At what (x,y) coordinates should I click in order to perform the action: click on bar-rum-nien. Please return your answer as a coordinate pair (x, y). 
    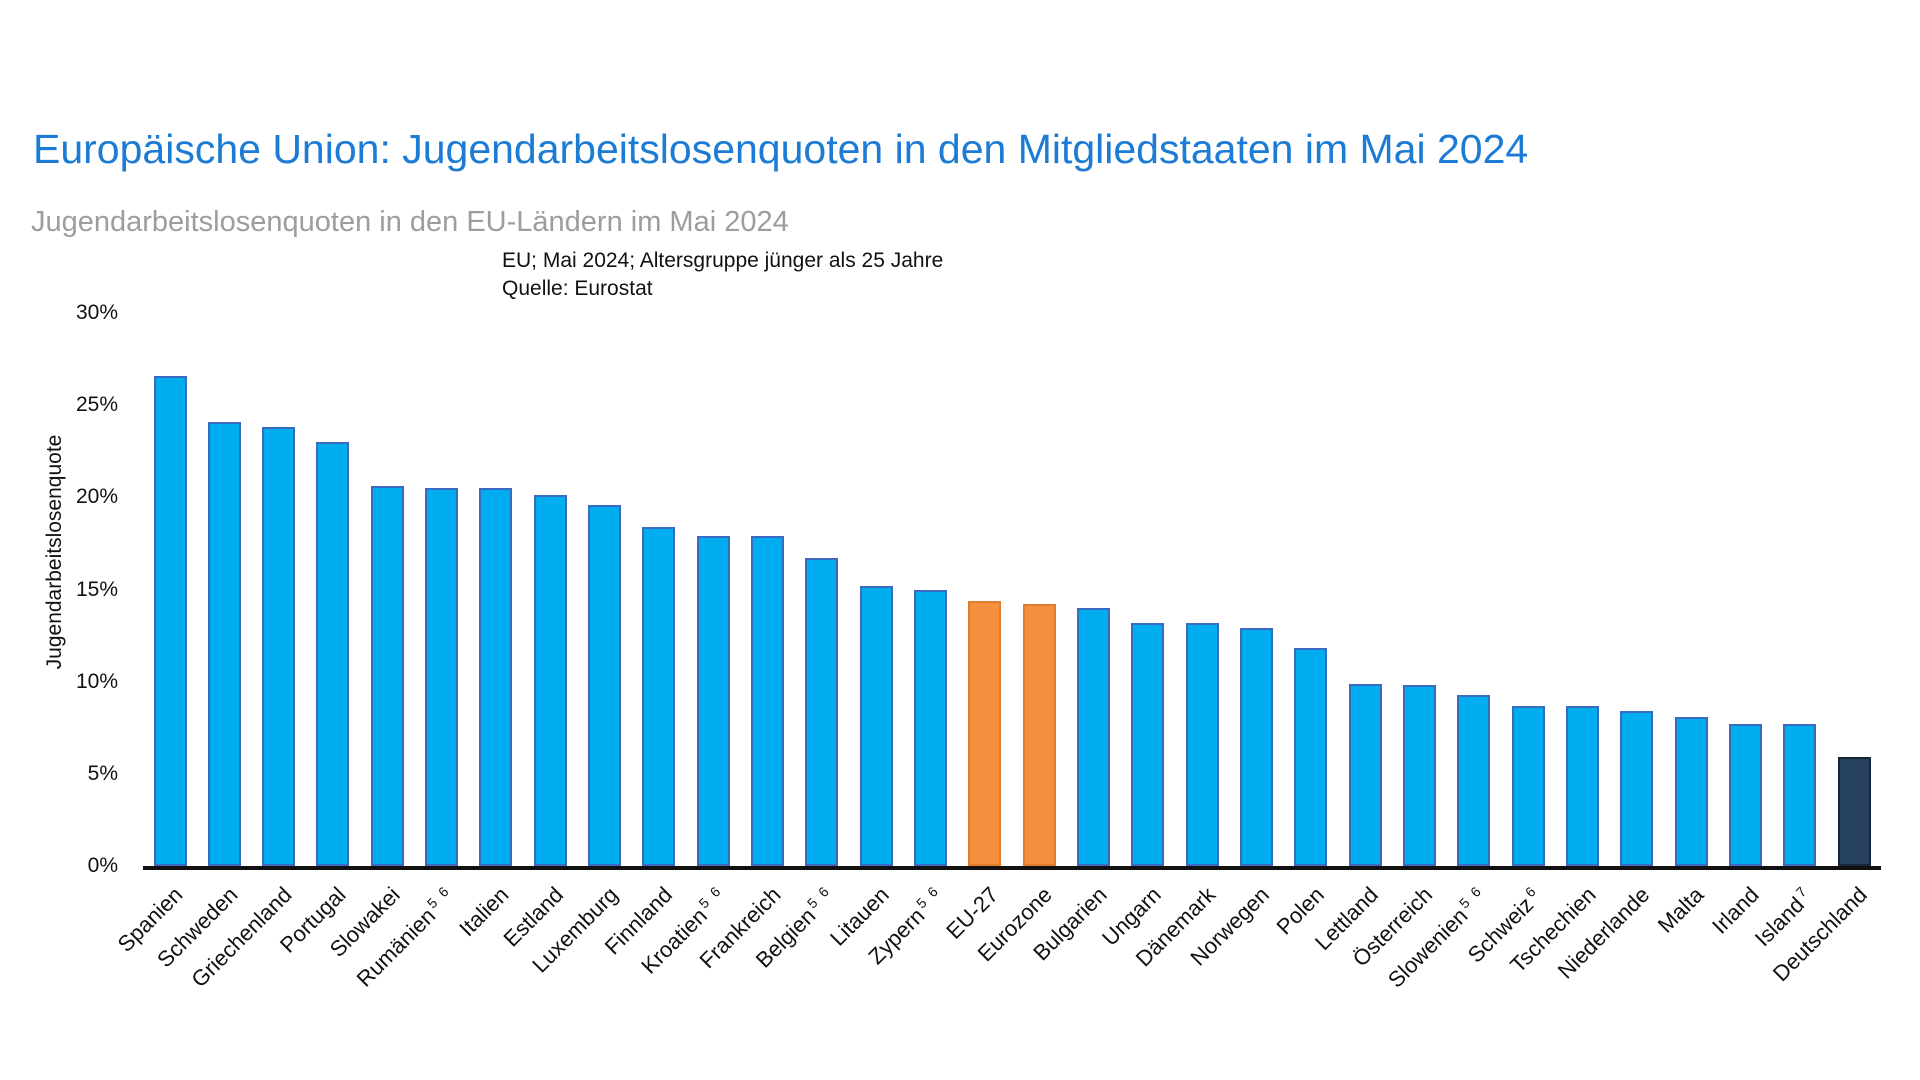
    Looking at the image, I should click on (442, 677).